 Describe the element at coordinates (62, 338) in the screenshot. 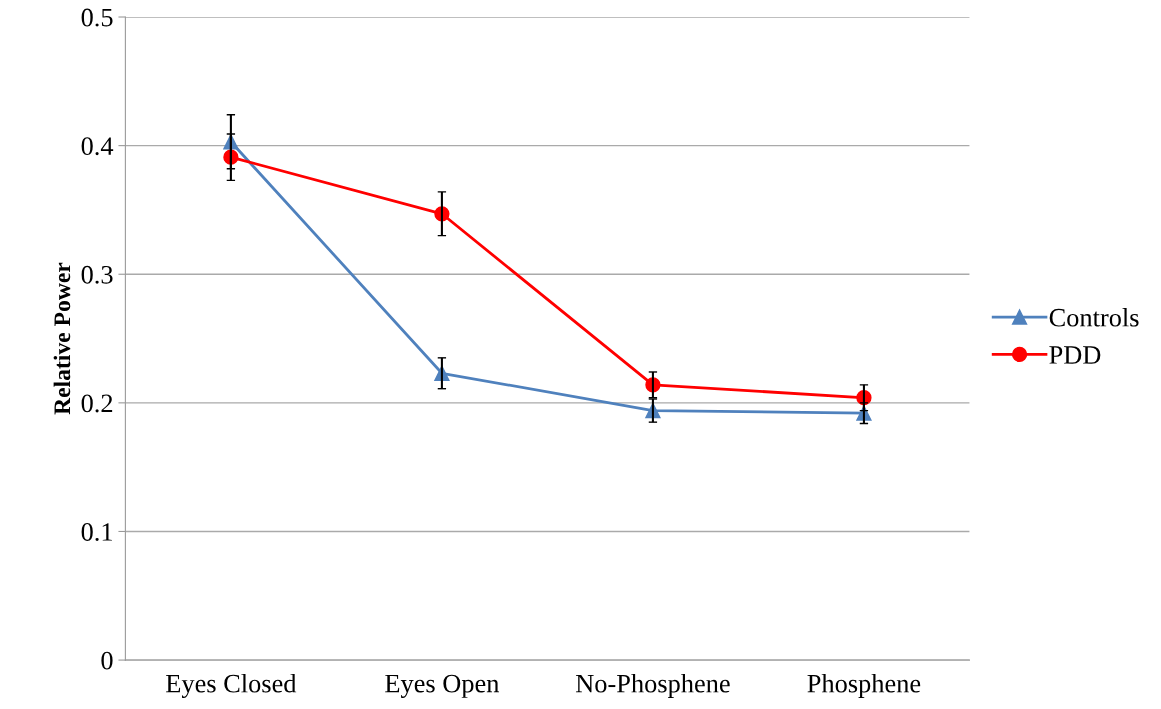

I see `y-axis-title: Relative Power` at that location.